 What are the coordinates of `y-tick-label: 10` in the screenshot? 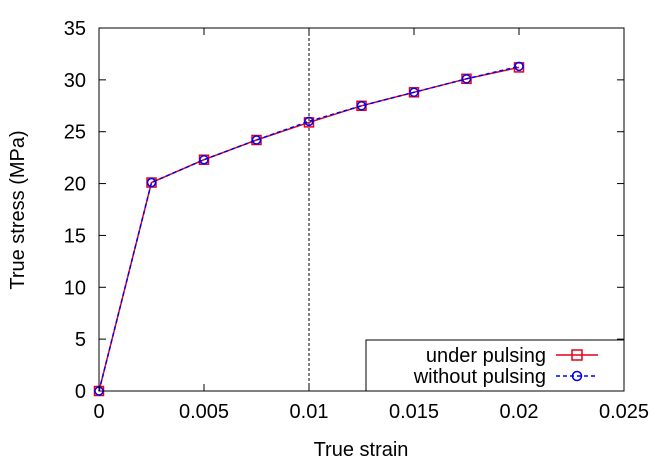 It's located at (75, 288).